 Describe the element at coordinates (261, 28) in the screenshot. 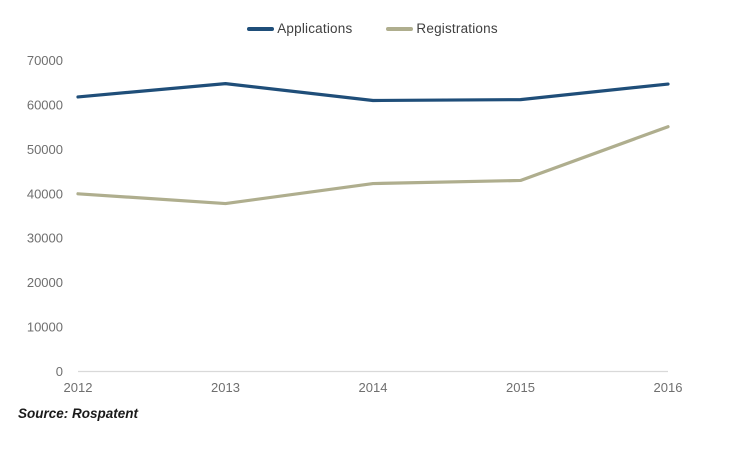

I see `applications-line-swatch` at that location.